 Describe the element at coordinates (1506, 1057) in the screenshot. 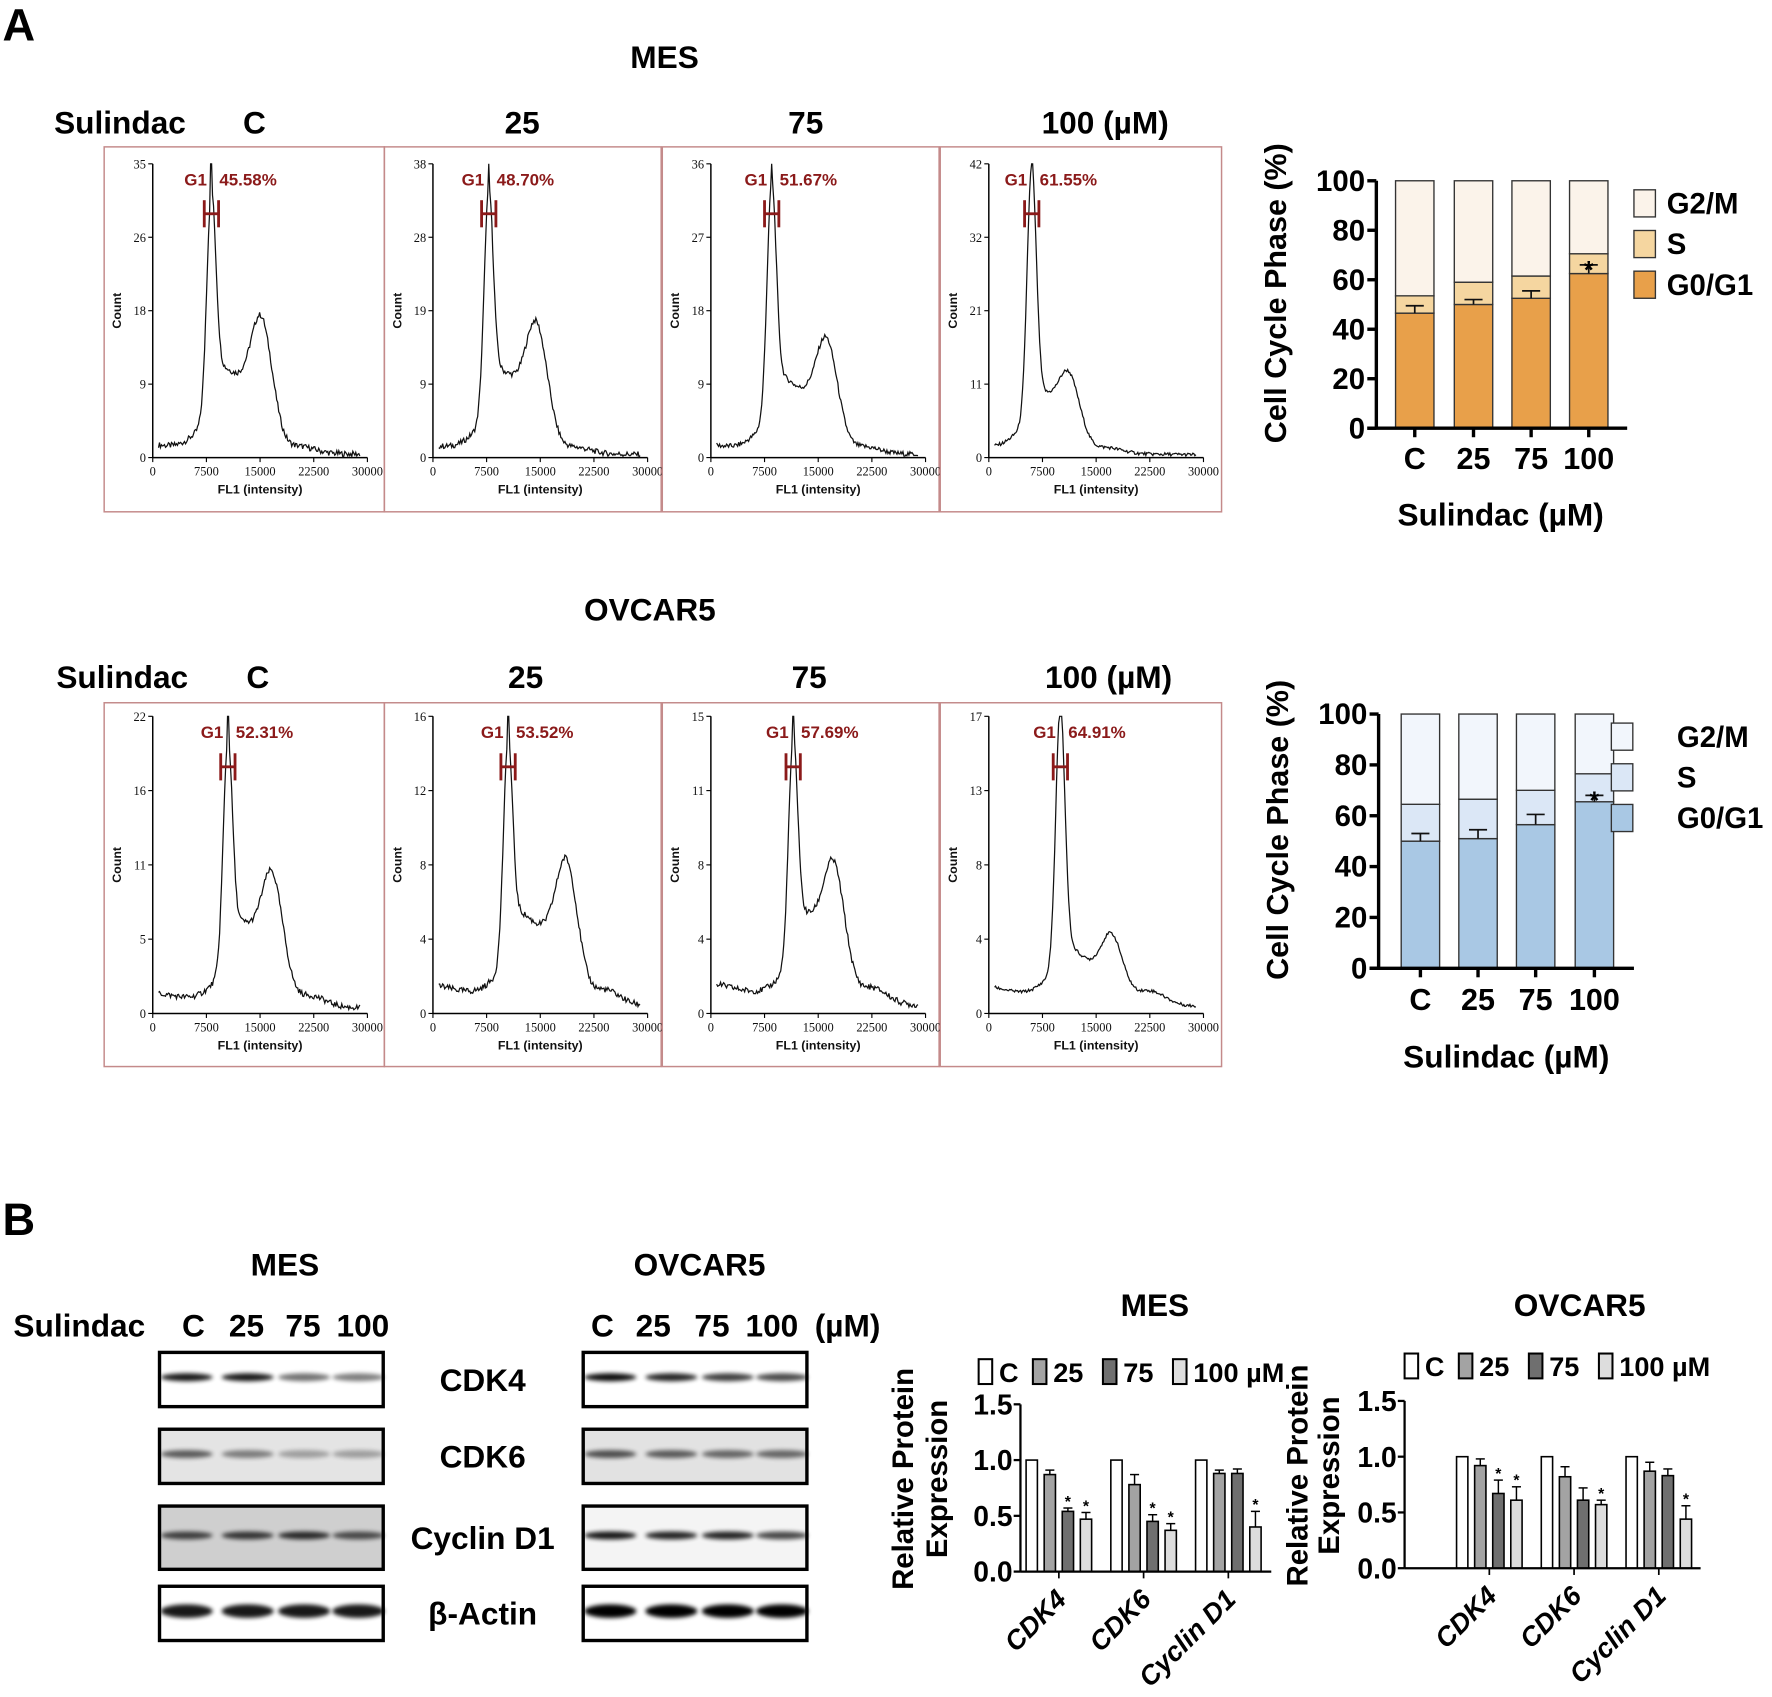

I see `x-axis-label: Sulindac (µM)` at that location.